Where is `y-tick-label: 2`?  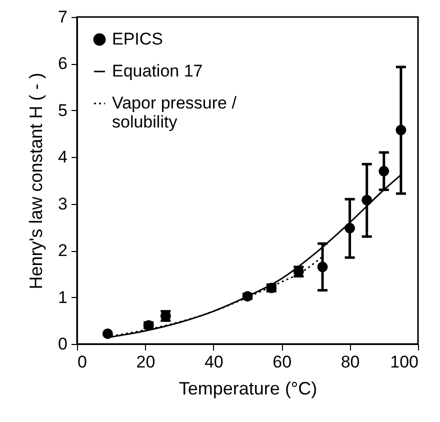 y-tick-label: 2 is located at coordinates (63, 250).